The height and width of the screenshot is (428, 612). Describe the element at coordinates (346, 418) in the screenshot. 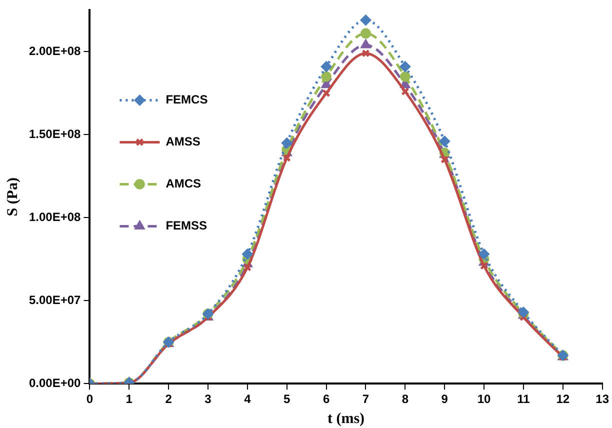

I see `x-axis-title: t (ms)` at that location.